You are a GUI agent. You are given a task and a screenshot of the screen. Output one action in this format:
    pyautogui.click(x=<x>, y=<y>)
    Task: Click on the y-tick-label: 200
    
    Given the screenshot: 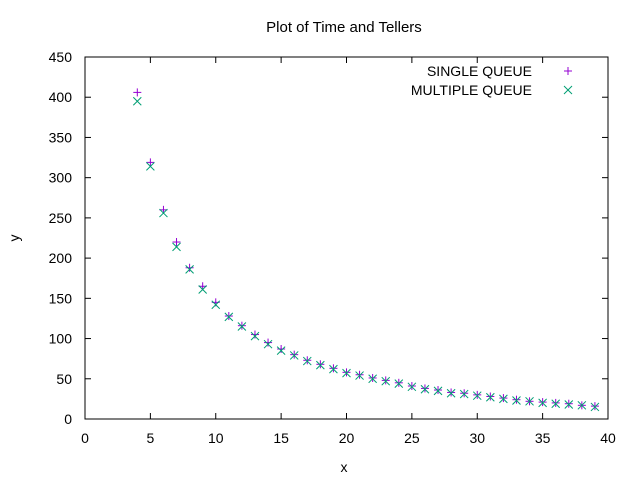 What is the action you would take?
    pyautogui.click(x=61, y=258)
    